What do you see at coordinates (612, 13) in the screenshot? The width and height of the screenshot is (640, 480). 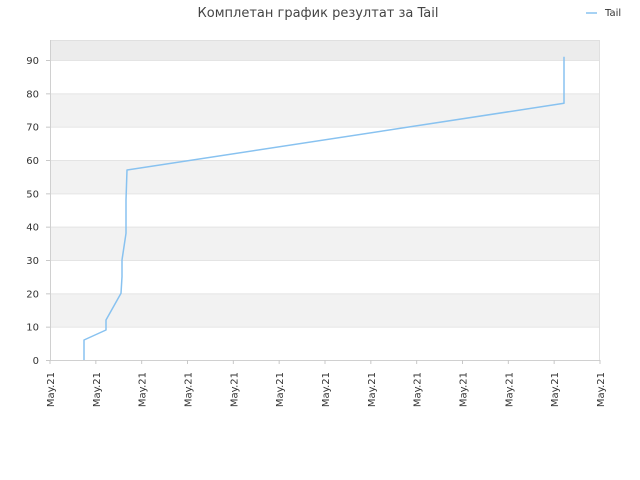 I see `legend-label-tail: Tail` at bounding box center [612, 13].